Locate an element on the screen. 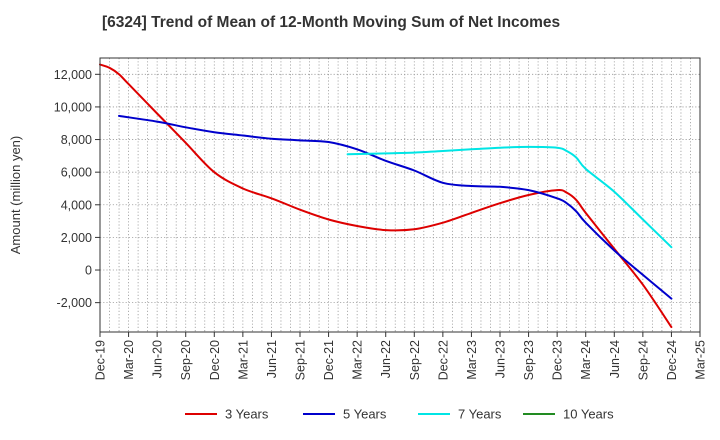 The image size is (720, 440). x-tick-label: Dec-24 is located at coordinates (672, 360).